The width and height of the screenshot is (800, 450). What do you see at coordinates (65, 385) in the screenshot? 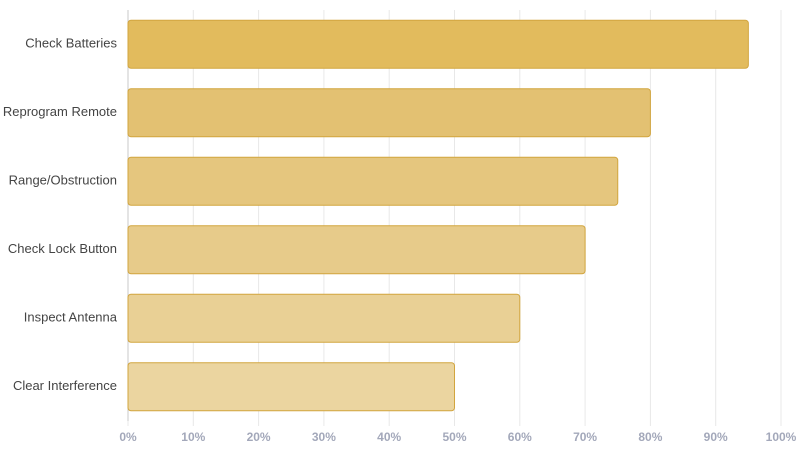
I see `y-tick-label: Clear Interference` at bounding box center [65, 385].